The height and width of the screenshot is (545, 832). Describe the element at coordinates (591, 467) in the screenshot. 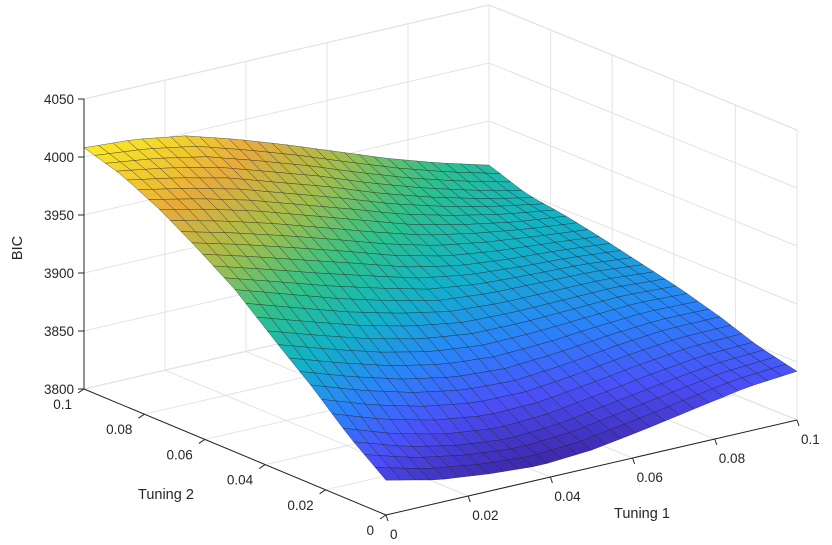

I see `x-axis-line` at that location.